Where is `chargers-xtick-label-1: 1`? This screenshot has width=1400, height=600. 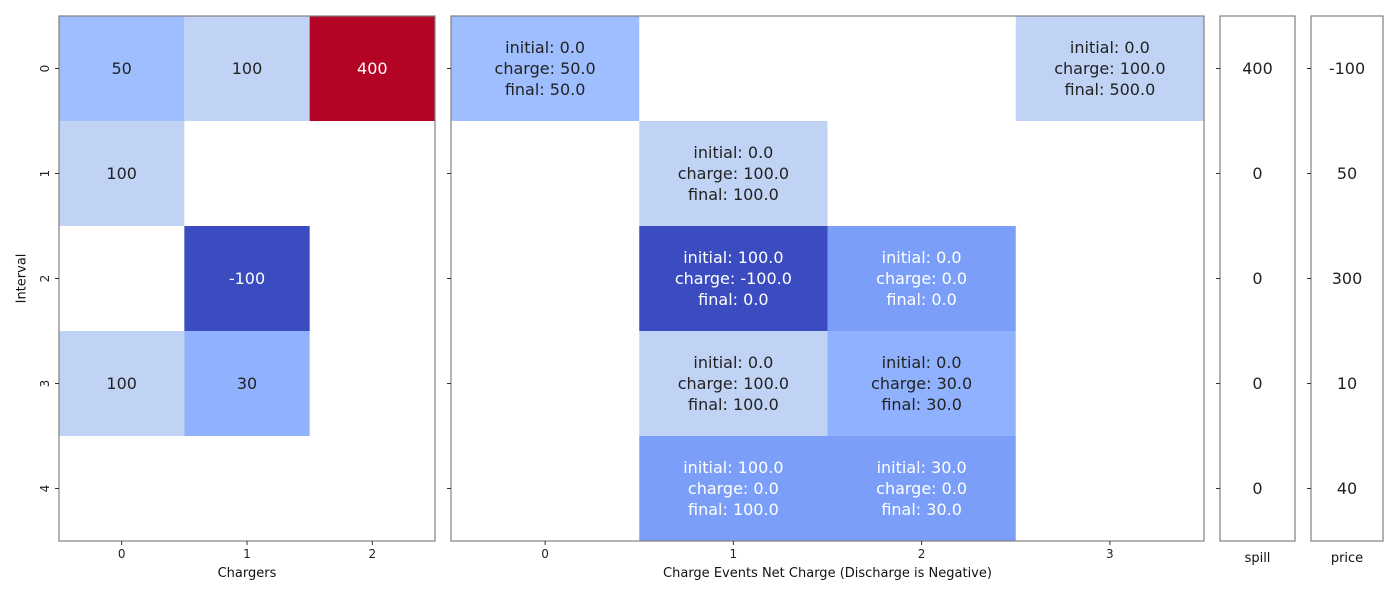
chargers-xtick-label-1: 1 is located at coordinates (247, 554).